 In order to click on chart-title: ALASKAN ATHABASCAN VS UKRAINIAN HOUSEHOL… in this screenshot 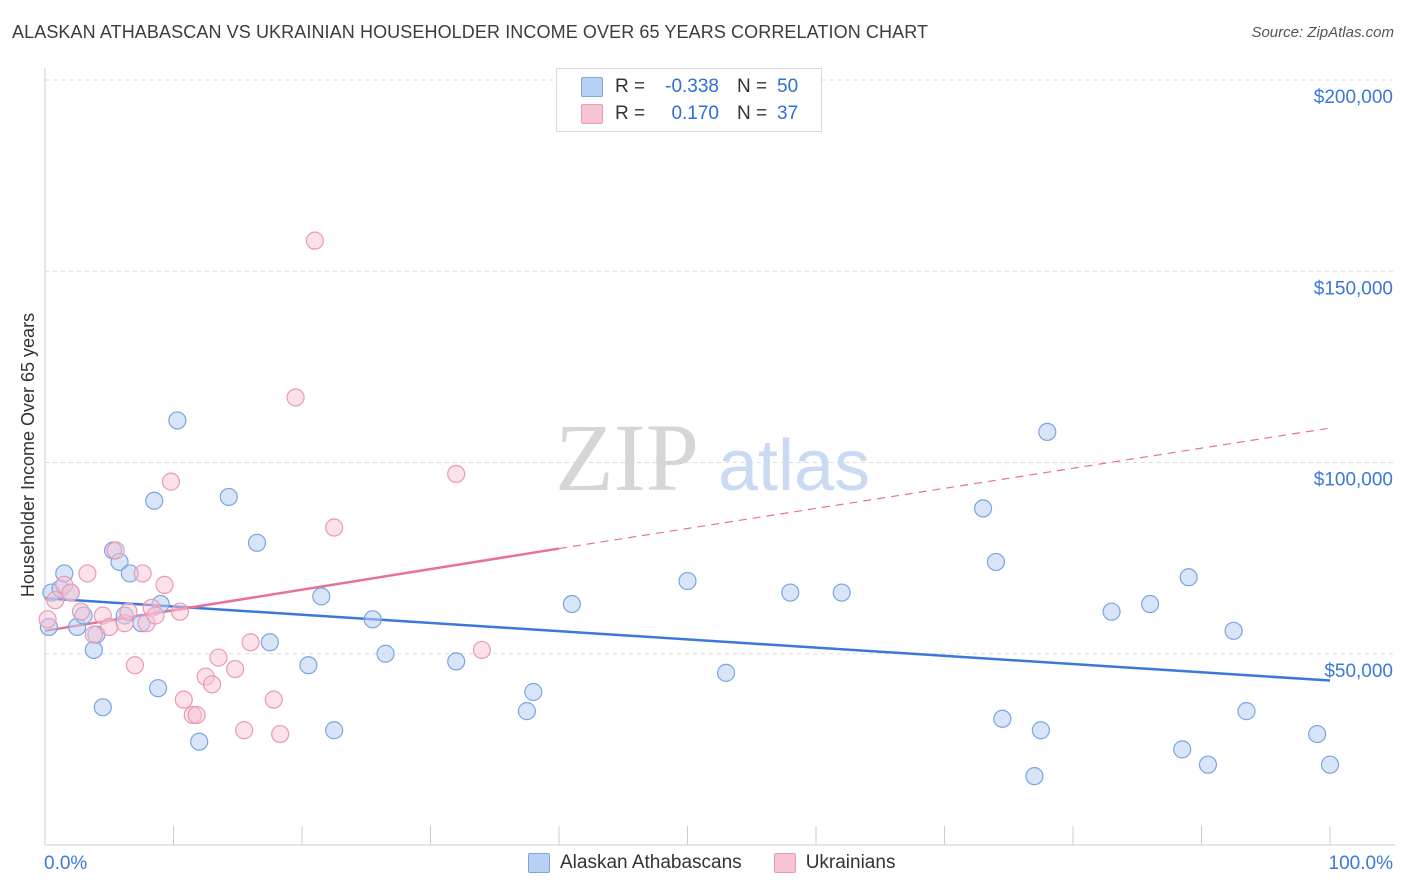, I will do `click(470, 32)`.